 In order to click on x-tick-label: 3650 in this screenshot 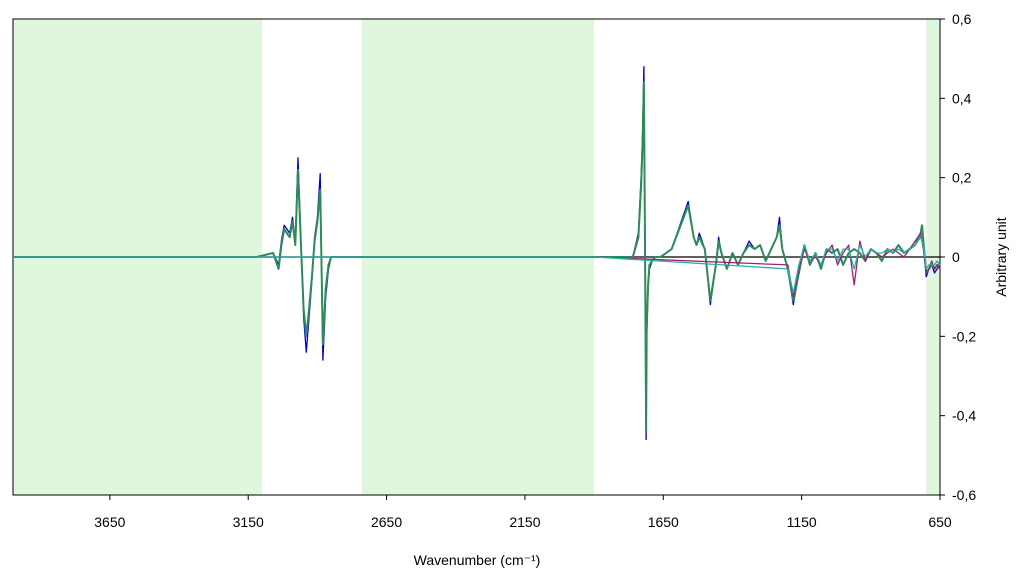, I will do `click(109, 522)`.